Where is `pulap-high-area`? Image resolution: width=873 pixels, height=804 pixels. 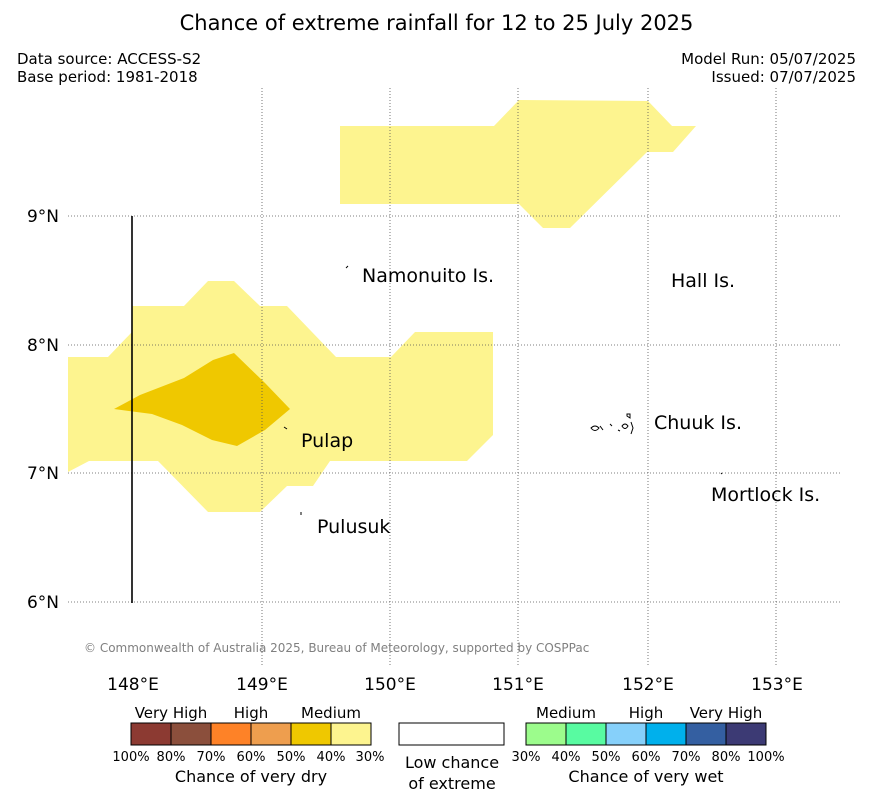
pulap-high-area is located at coordinates (202, 399).